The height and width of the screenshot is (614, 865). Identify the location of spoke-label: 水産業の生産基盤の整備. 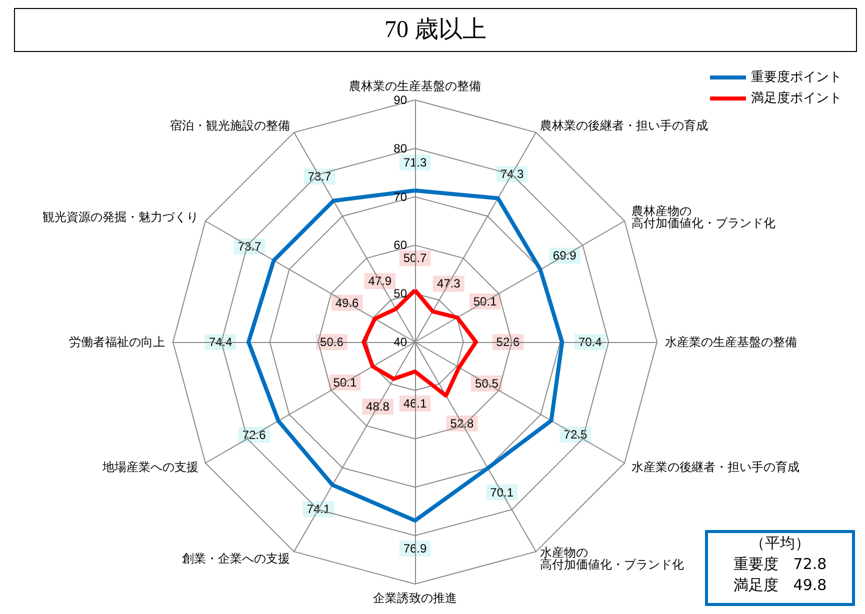
(731, 342).